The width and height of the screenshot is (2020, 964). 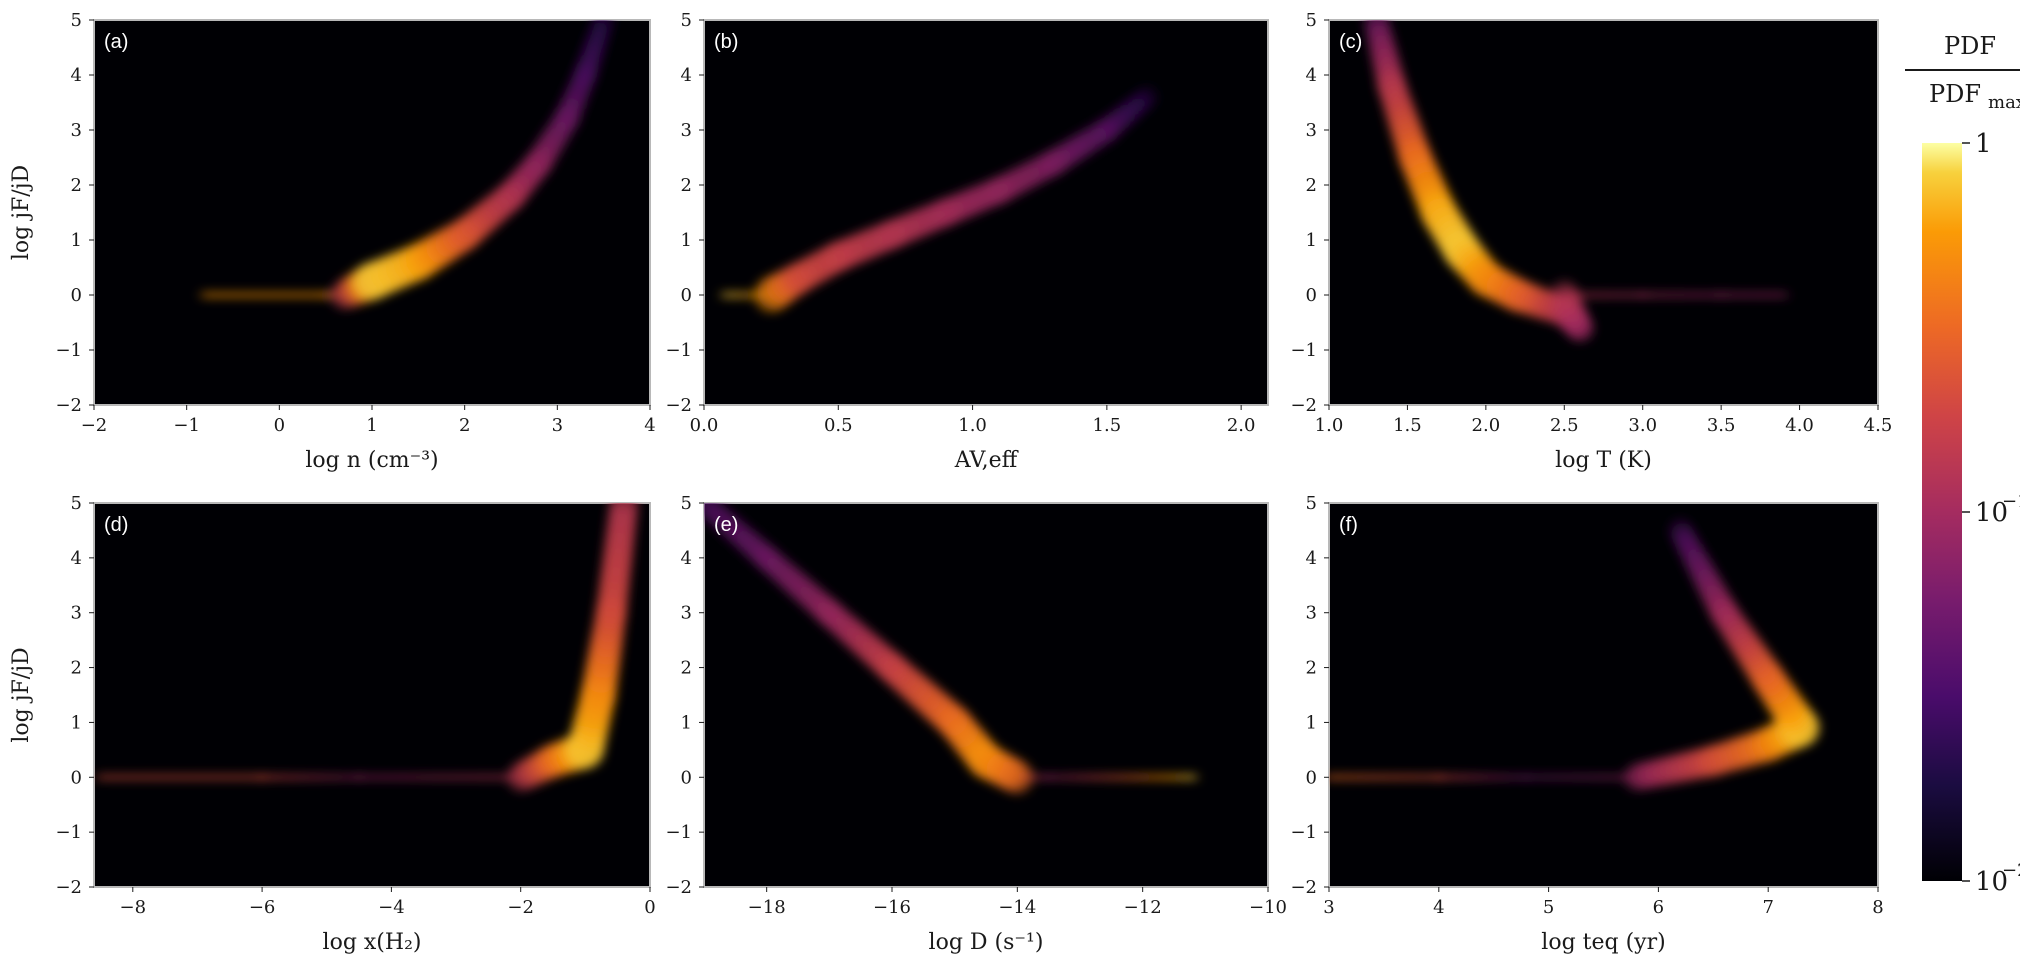 What do you see at coordinates (464, 425) in the screenshot?
I see `x-tick-label: 2` at bounding box center [464, 425].